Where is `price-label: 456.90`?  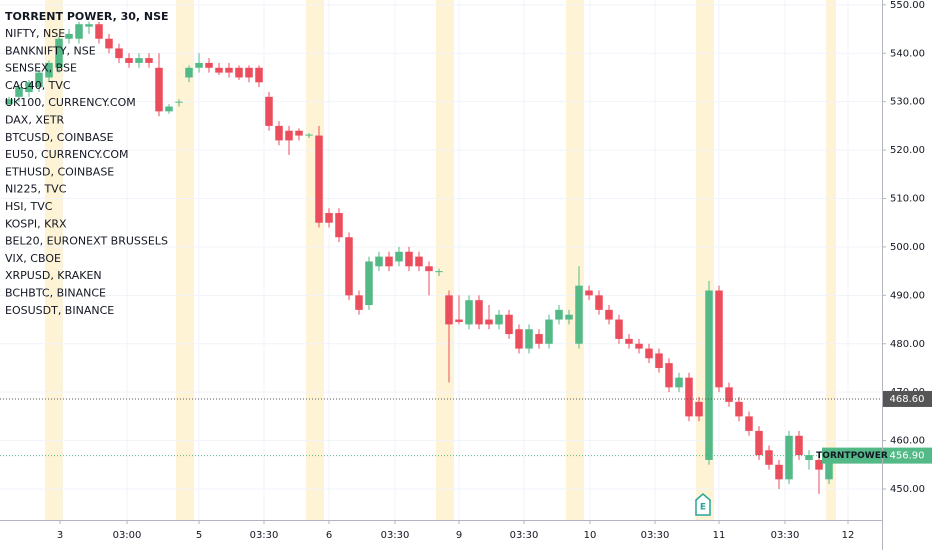
price-label: 456.90 is located at coordinates (907, 456).